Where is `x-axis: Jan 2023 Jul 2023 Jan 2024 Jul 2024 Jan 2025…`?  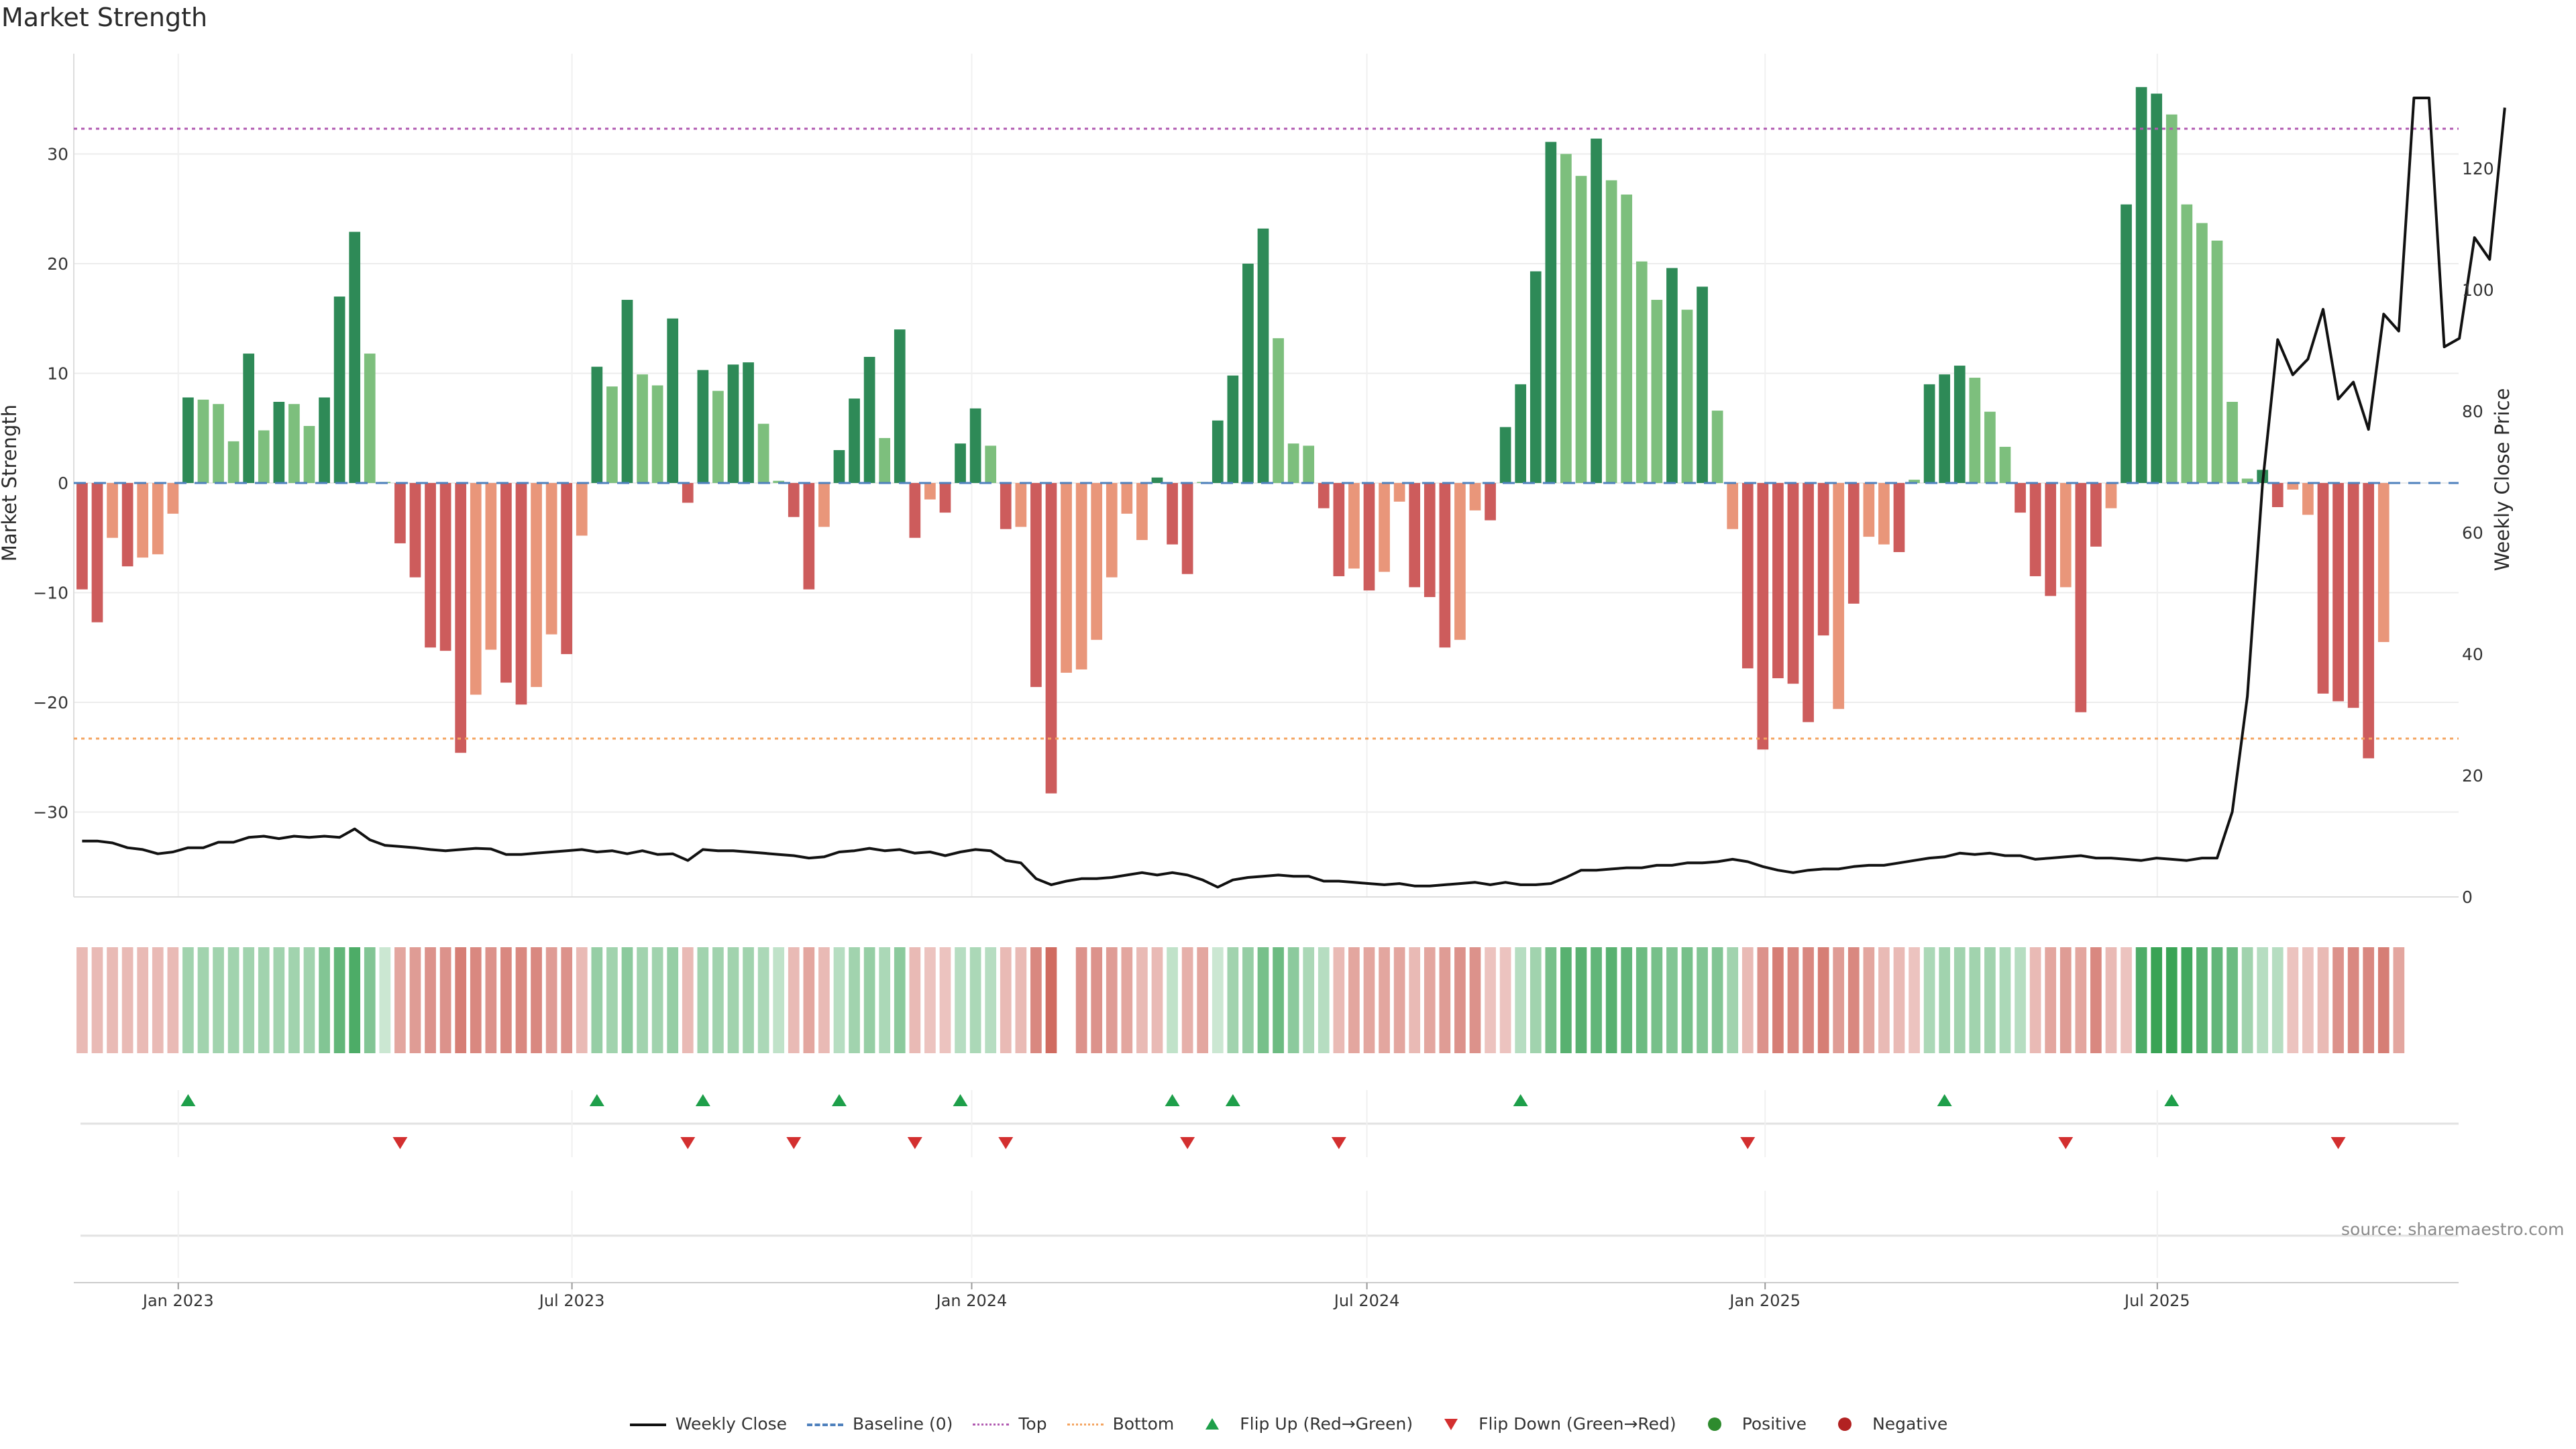 x-axis: Jan 2023 Jul 2023 Jan 2024 Jul 2024 Jan 2025… is located at coordinates (1266, 1296).